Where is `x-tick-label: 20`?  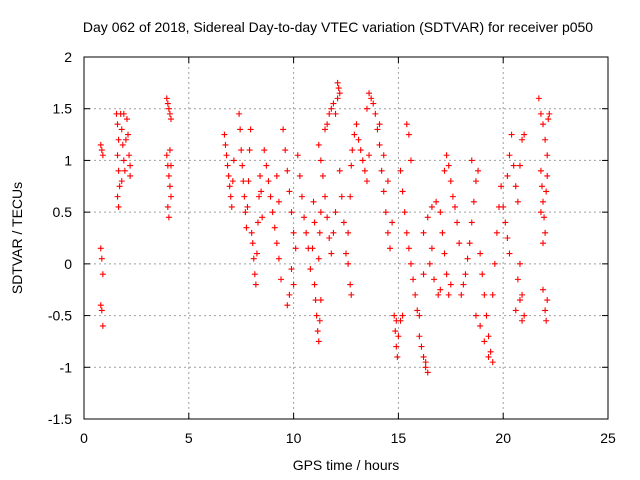
x-tick-label: 20 is located at coordinates (503, 438).